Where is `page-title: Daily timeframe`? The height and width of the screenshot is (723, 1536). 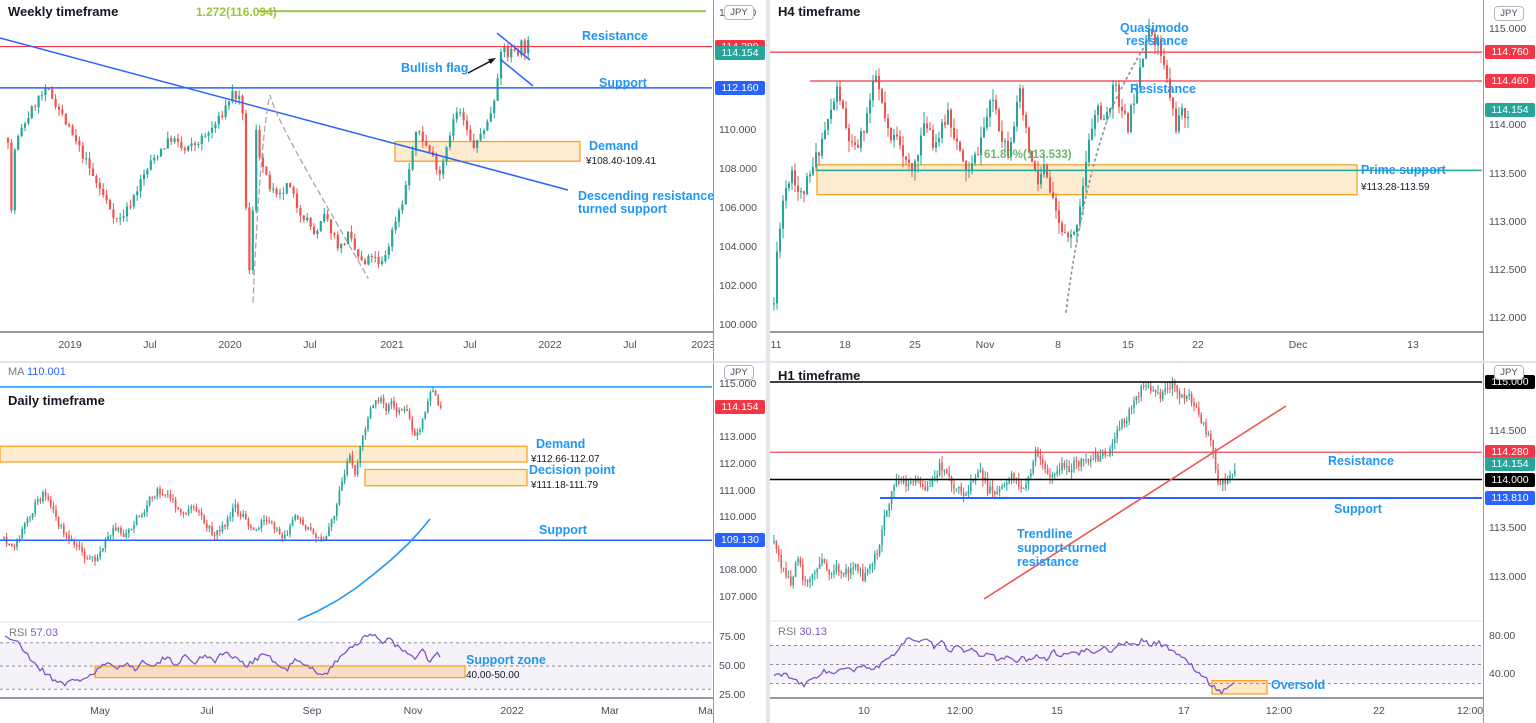
page-title: Daily timeframe is located at coordinates (56, 400).